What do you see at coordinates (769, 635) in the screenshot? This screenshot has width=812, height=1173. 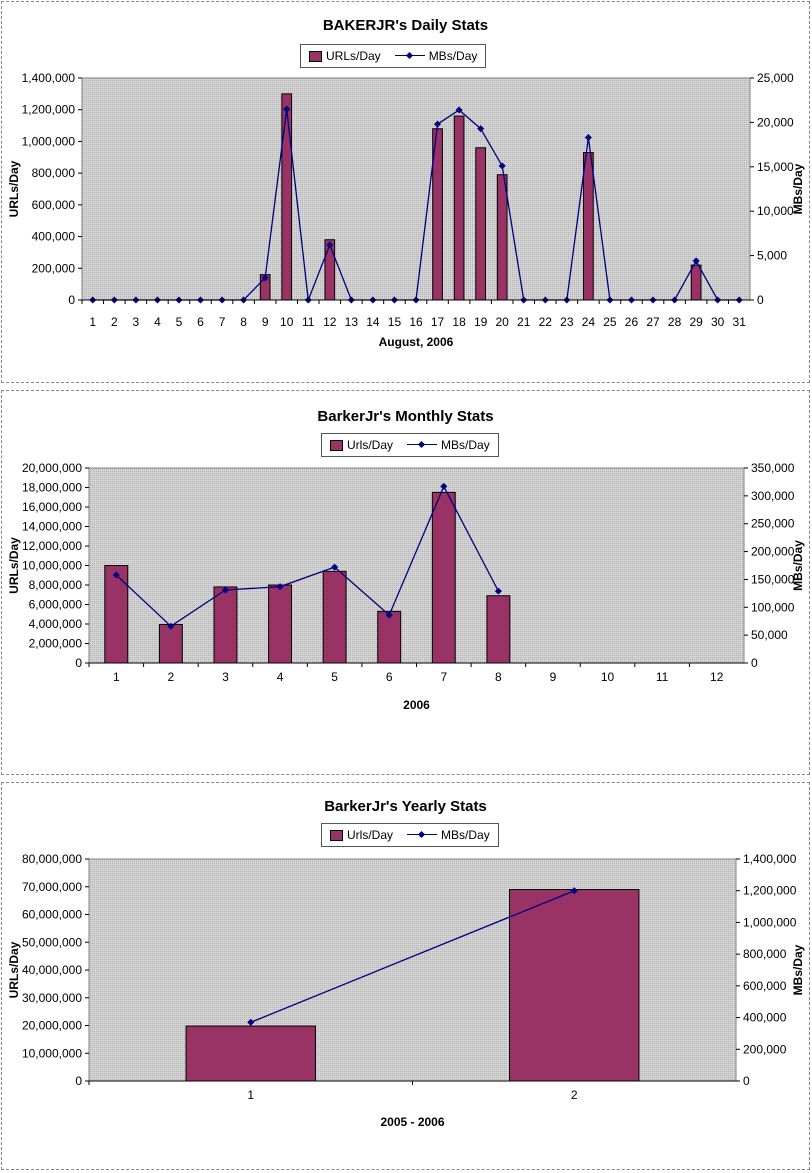 I see `right-axis-tick-label: 50,000` at bounding box center [769, 635].